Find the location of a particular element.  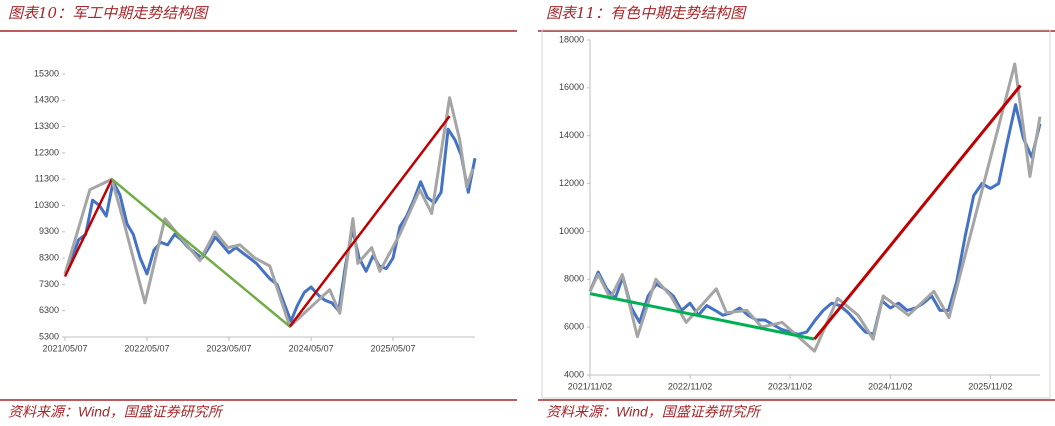

x-tick-label: 2025/11/02 is located at coordinates (990, 386).